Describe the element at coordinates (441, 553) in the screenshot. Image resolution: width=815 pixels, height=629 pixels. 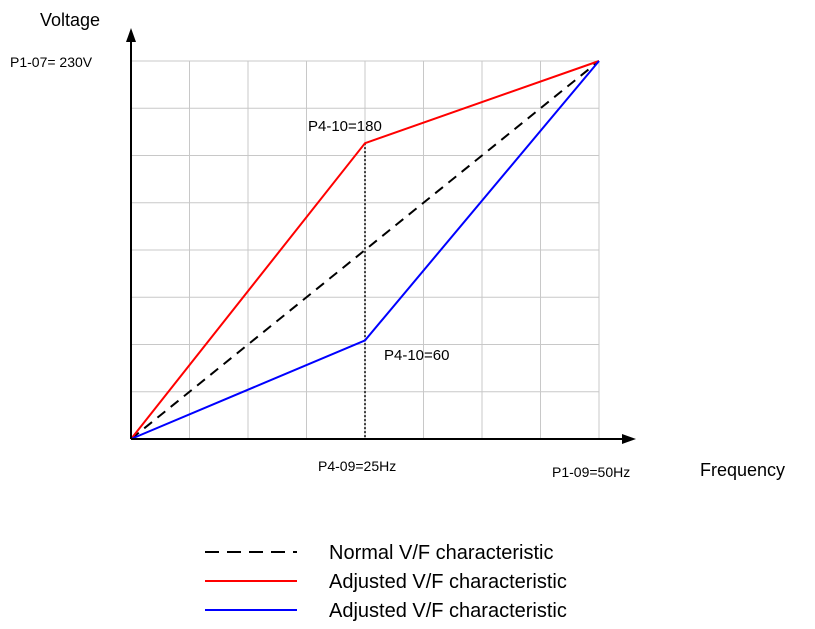
I see `legend-label-normal: Normal V/F characteristic` at that location.